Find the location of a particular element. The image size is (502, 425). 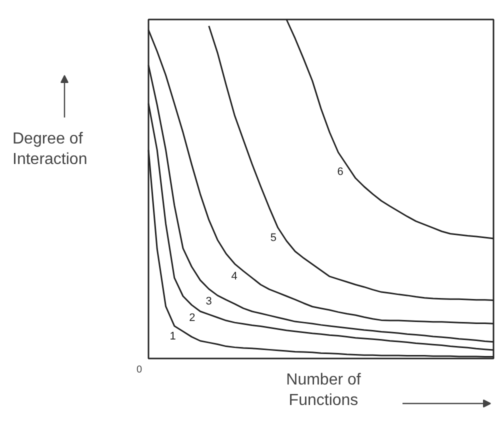

x-axis-title: Number of Functions is located at coordinates (324, 390).